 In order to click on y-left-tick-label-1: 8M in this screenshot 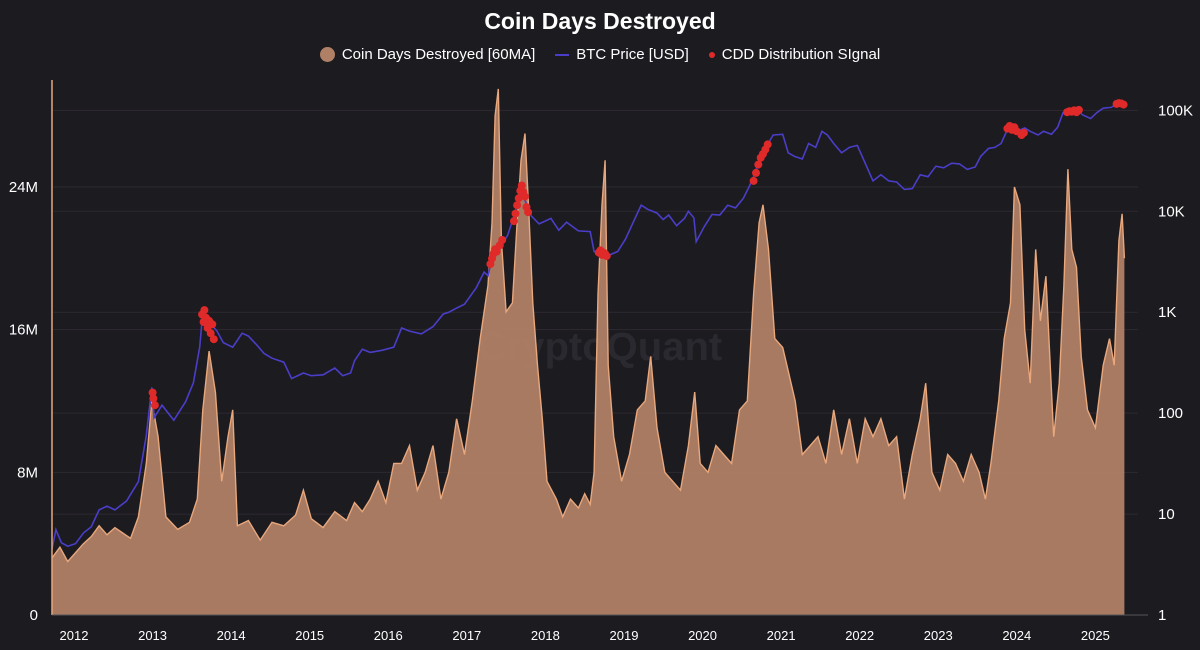, I will do `click(27, 472)`.